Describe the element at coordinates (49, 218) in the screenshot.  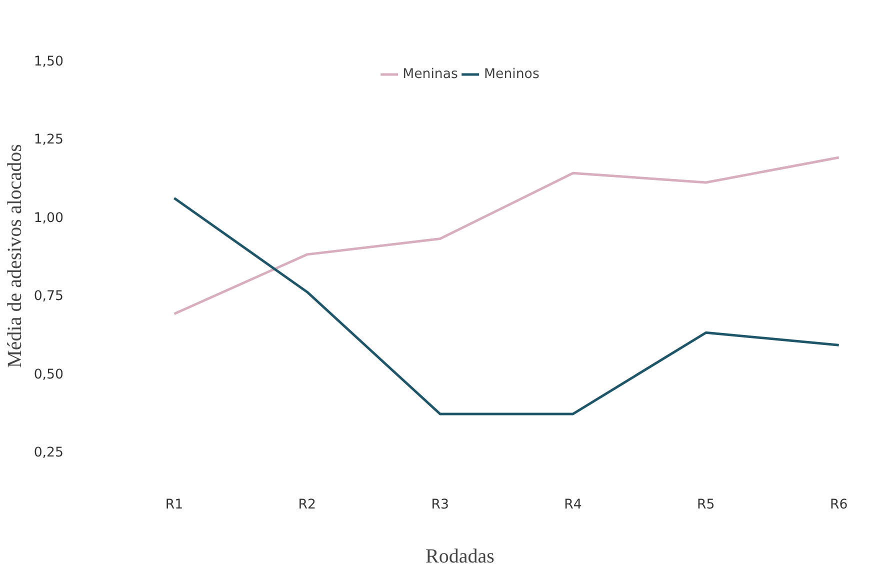
I see `y-tick-label: 1,00` at that location.